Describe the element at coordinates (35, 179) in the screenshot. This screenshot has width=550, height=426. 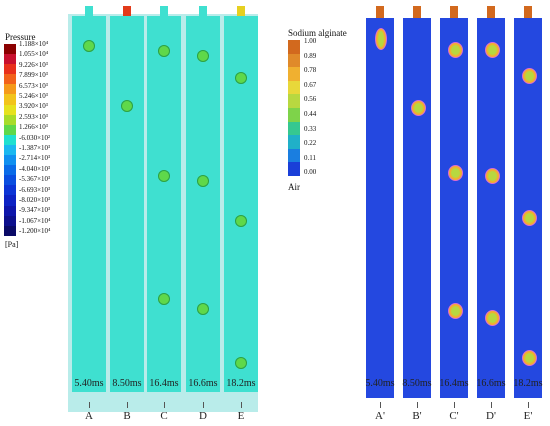
I see `colorbar-label: -5.367×10³` at that location.